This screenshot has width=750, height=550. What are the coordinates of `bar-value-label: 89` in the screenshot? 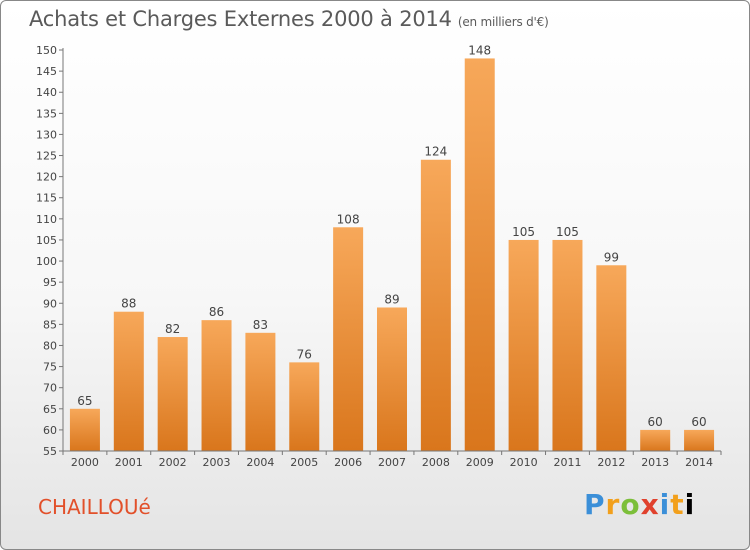 It's located at (391, 299).